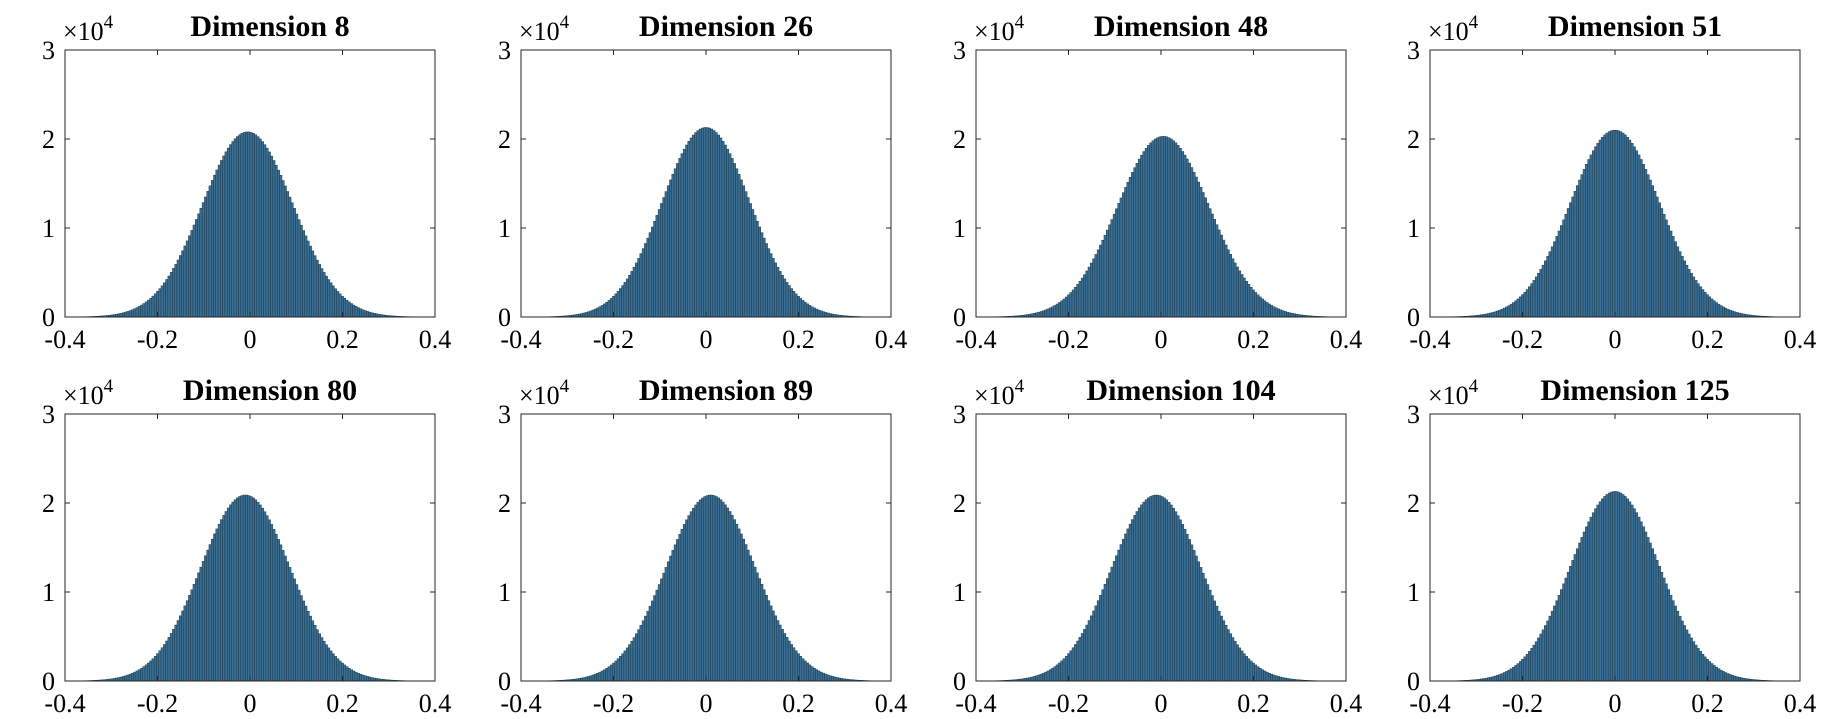 The width and height of the screenshot is (1839, 719). Describe the element at coordinates (246, 182) in the screenshot. I see `histogram-panel-1: -0.4 -0.2 0 0.2 0.4 0 1 2 3 ×104 Dimension 8` at that location.